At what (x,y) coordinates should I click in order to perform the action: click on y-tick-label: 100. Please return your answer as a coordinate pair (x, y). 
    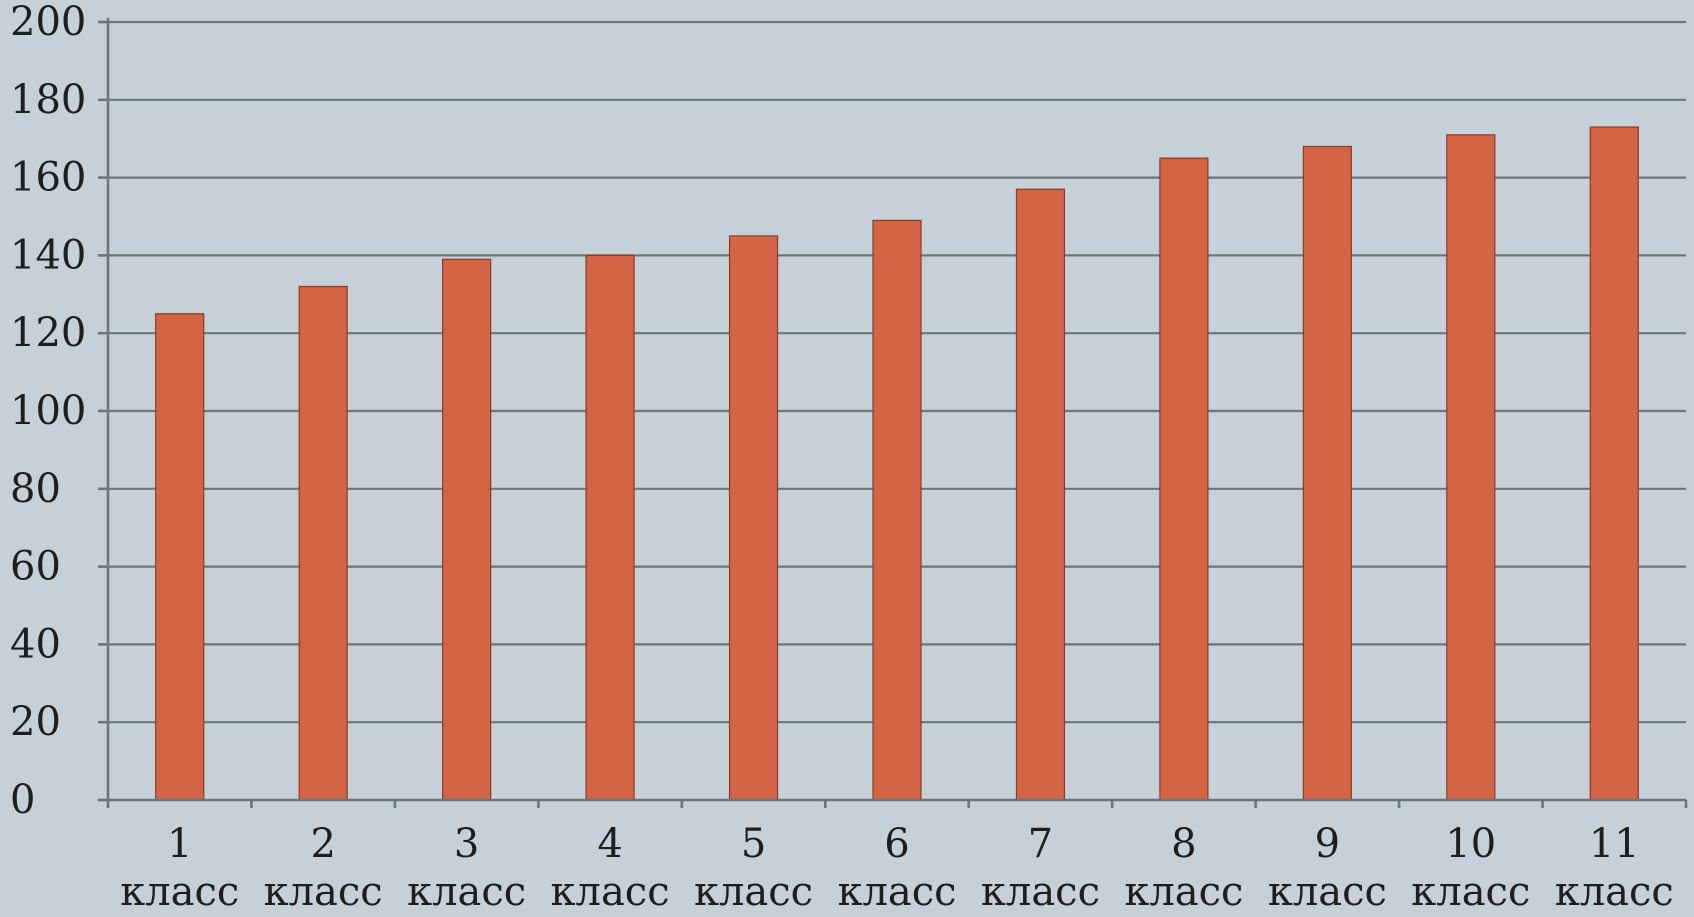
    Looking at the image, I should click on (48, 411).